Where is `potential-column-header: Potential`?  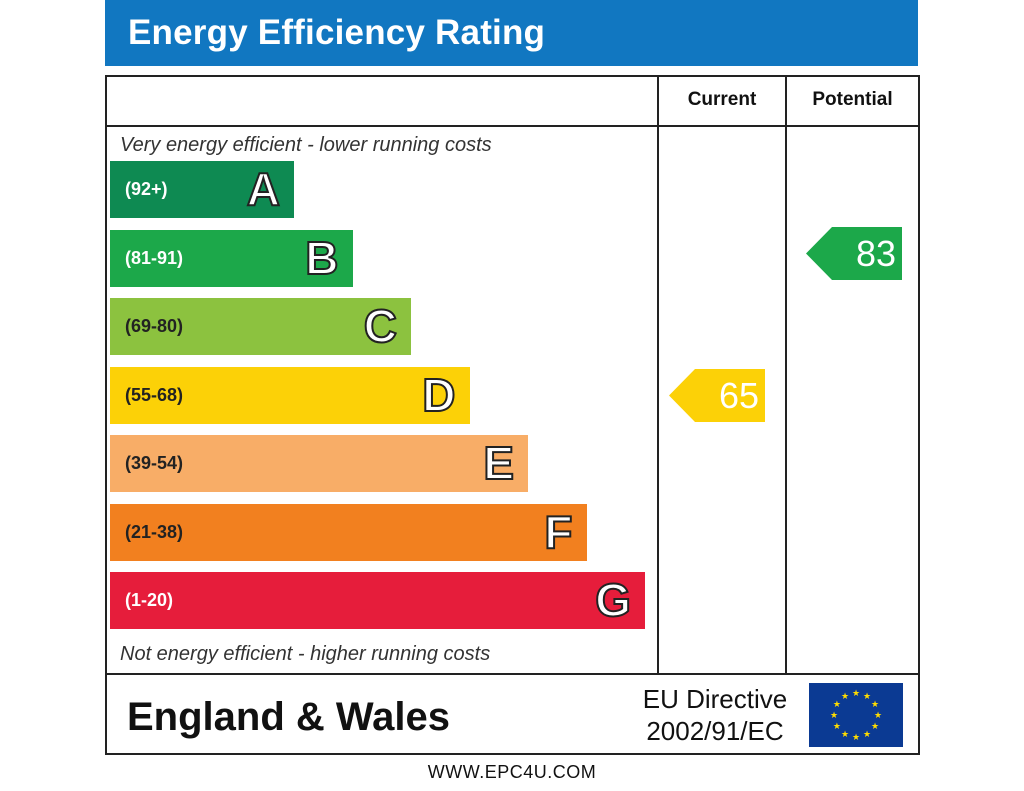
potential-column-header: Potential is located at coordinates (852, 99).